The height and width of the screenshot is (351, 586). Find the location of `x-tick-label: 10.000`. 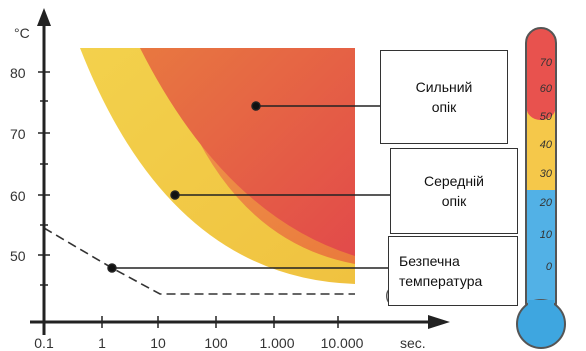

x-tick-label: 10.000 is located at coordinates (342, 343).